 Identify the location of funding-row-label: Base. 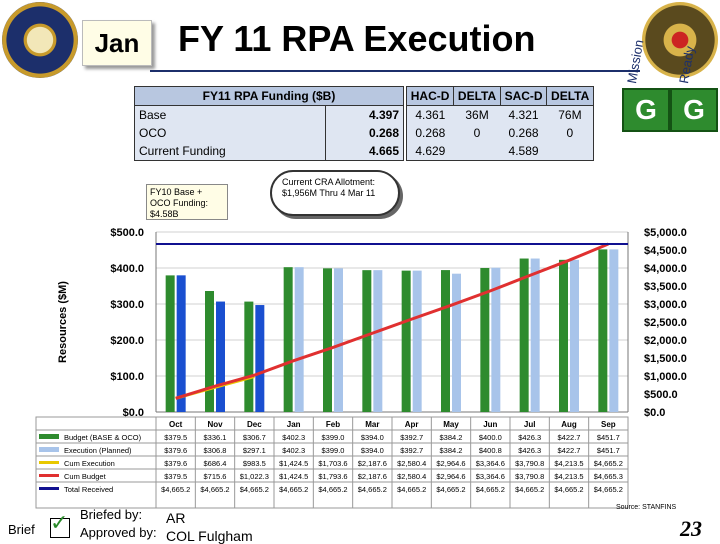
(230, 114).